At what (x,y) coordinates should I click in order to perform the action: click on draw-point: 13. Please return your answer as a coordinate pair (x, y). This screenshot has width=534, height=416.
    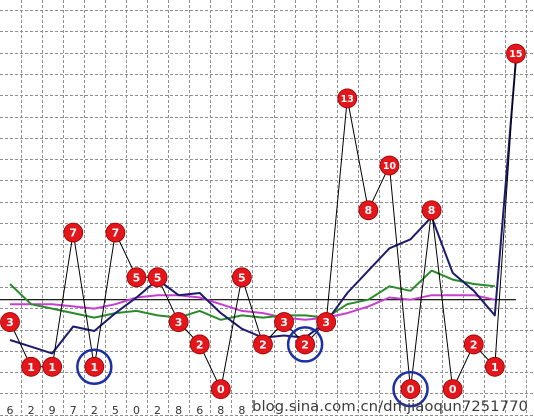
    Looking at the image, I should click on (347, 98).